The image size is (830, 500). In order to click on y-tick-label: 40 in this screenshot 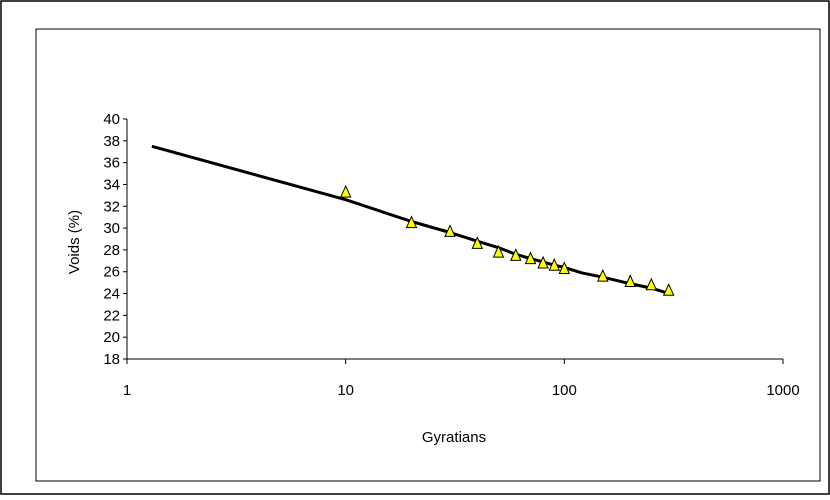, I will do `click(111, 119)`.